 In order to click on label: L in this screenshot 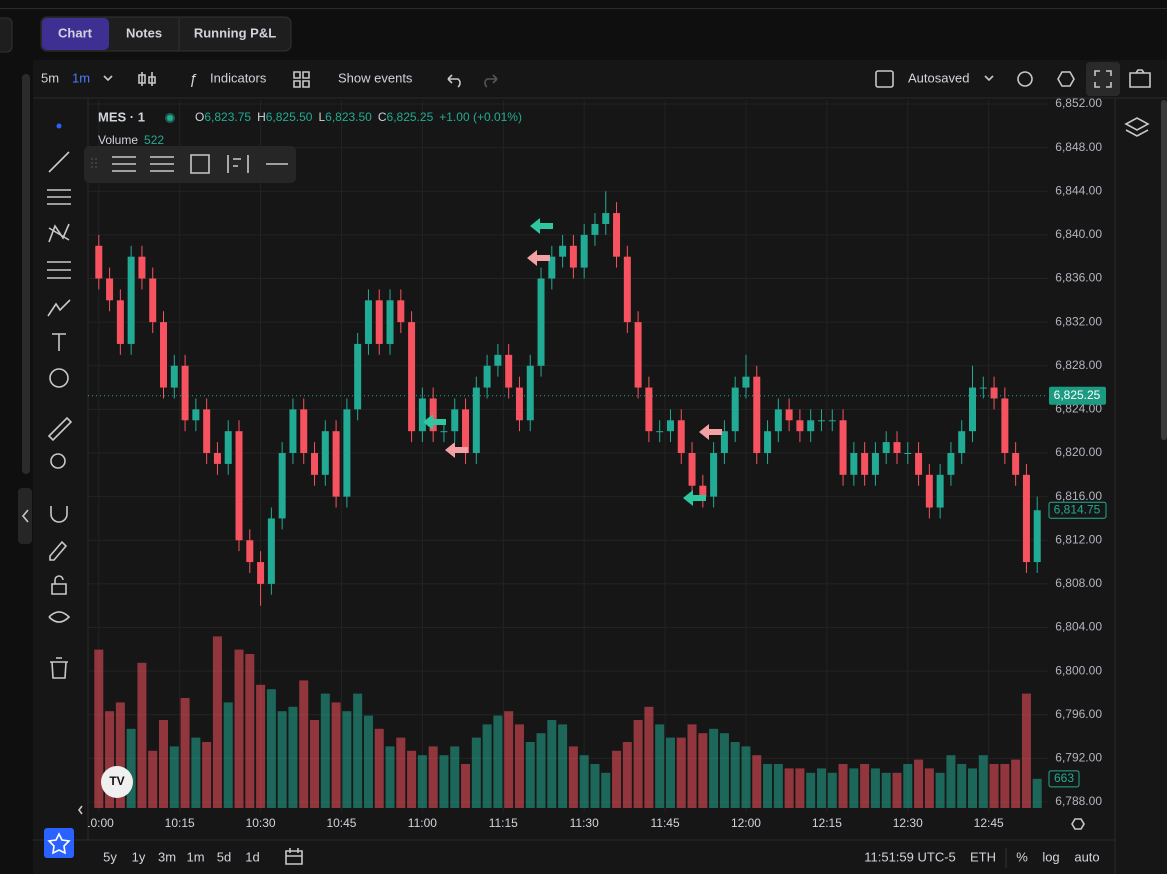, I will do `click(321, 117)`.